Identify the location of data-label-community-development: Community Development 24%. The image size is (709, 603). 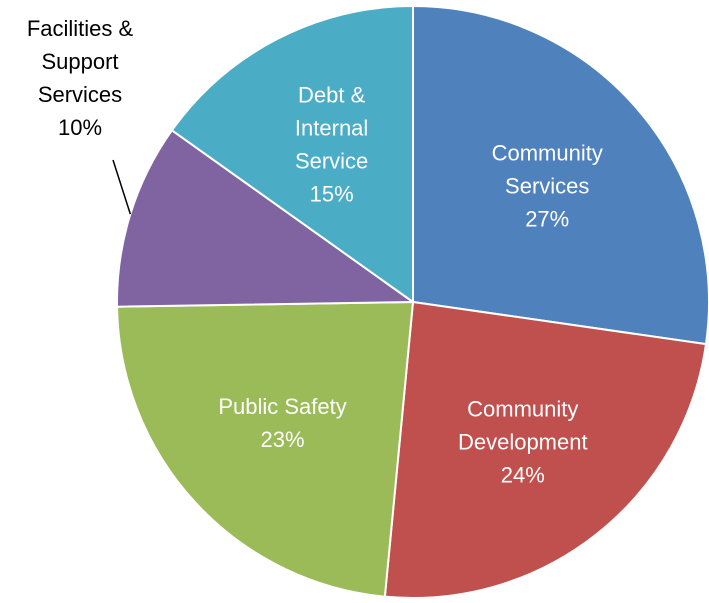
(523, 442).